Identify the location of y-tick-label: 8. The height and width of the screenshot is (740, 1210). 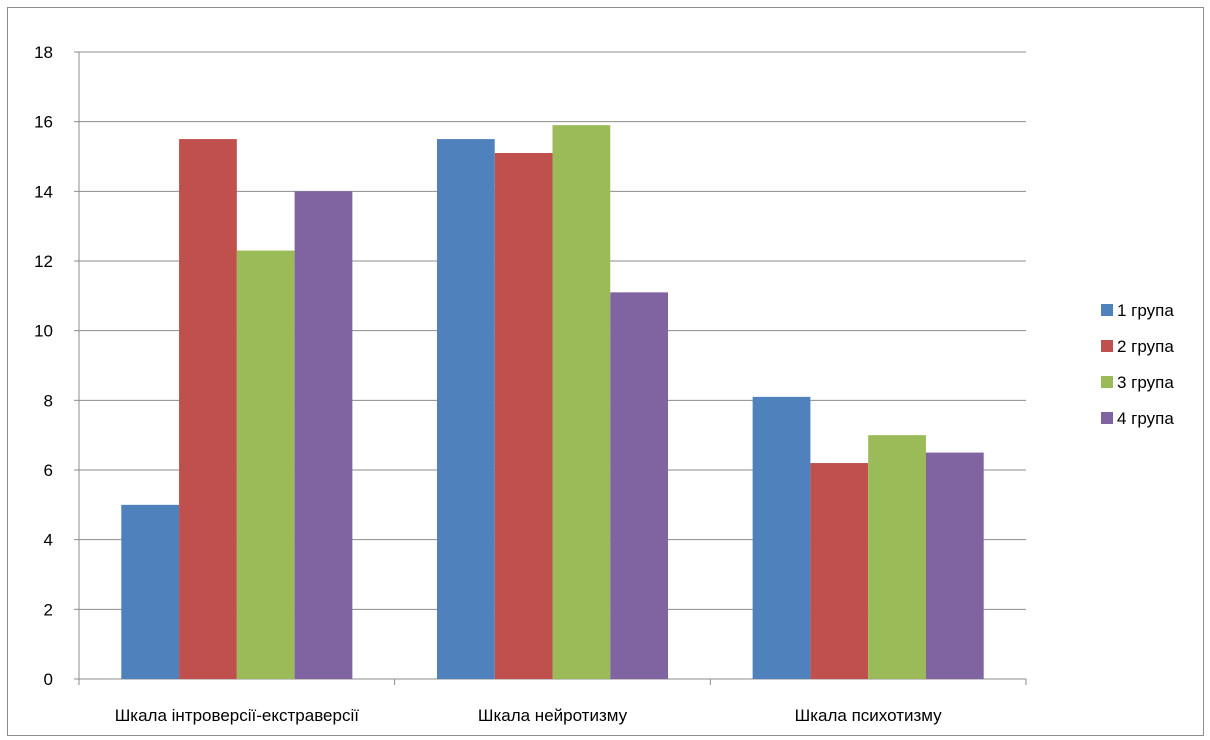
(48, 400).